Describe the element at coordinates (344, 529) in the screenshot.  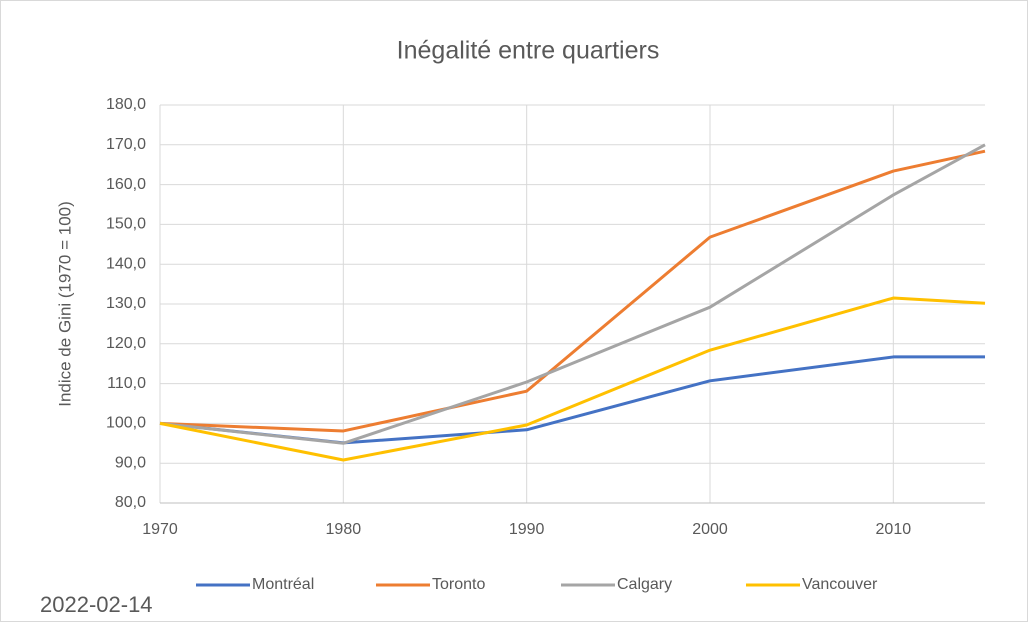
I see `x-tick-label: 1980` at that location.